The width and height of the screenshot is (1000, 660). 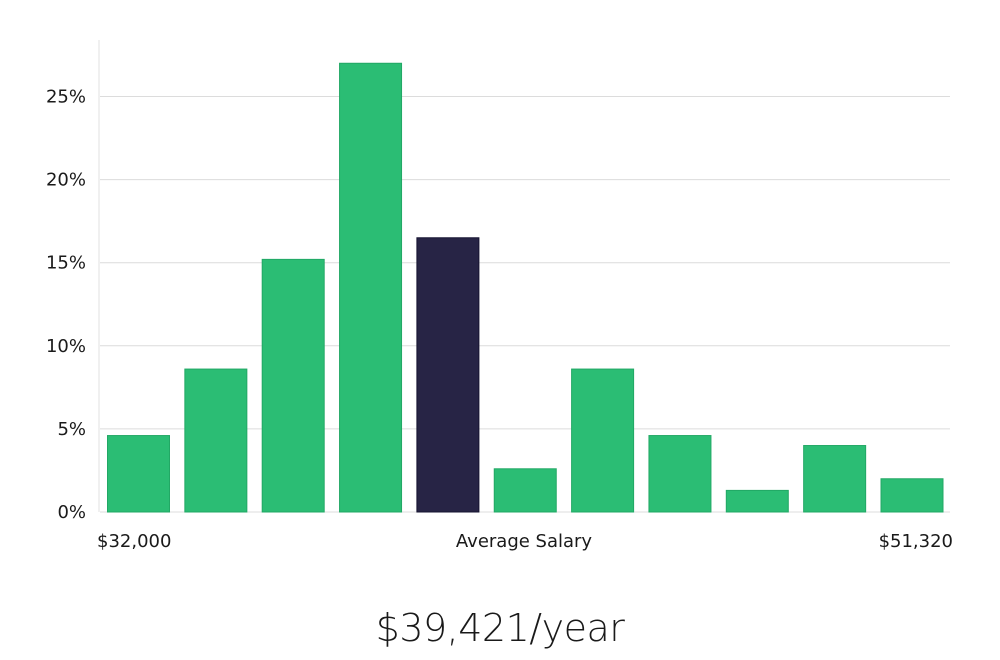 I want to click on y-tick-label: 10%, so click(x=66, y=346).